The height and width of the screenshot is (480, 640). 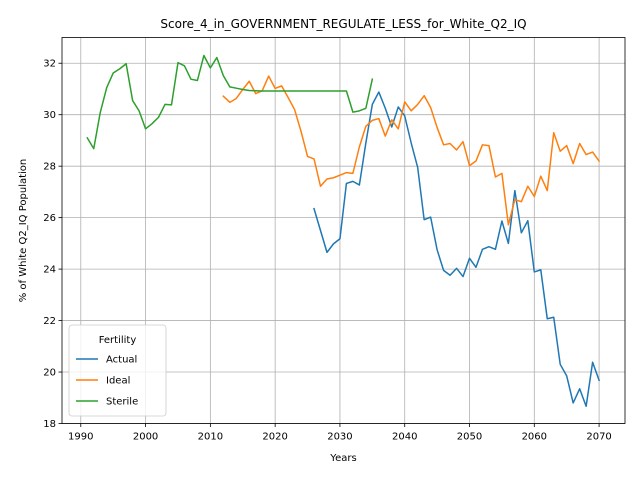 I want to click on x-tick-label: 2010, so click(x=210, y=437).